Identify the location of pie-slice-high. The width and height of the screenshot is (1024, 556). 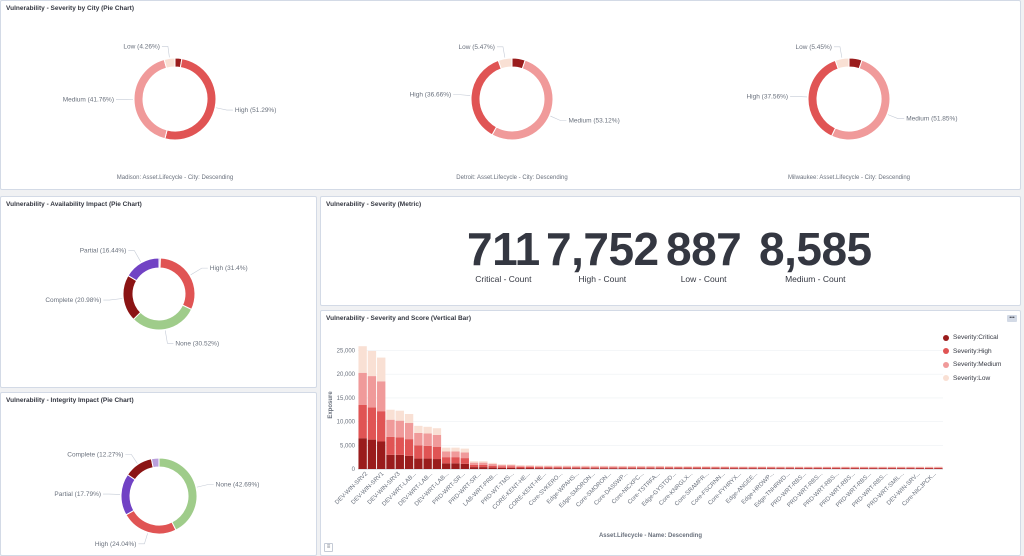
(190, 99).